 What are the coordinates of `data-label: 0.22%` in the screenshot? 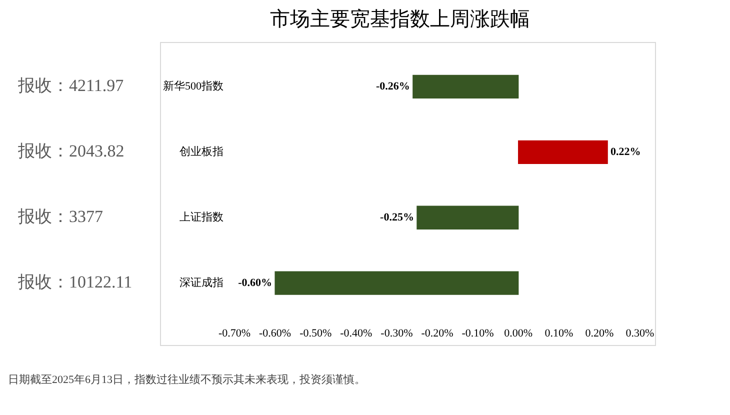 It's located at (625, 152).